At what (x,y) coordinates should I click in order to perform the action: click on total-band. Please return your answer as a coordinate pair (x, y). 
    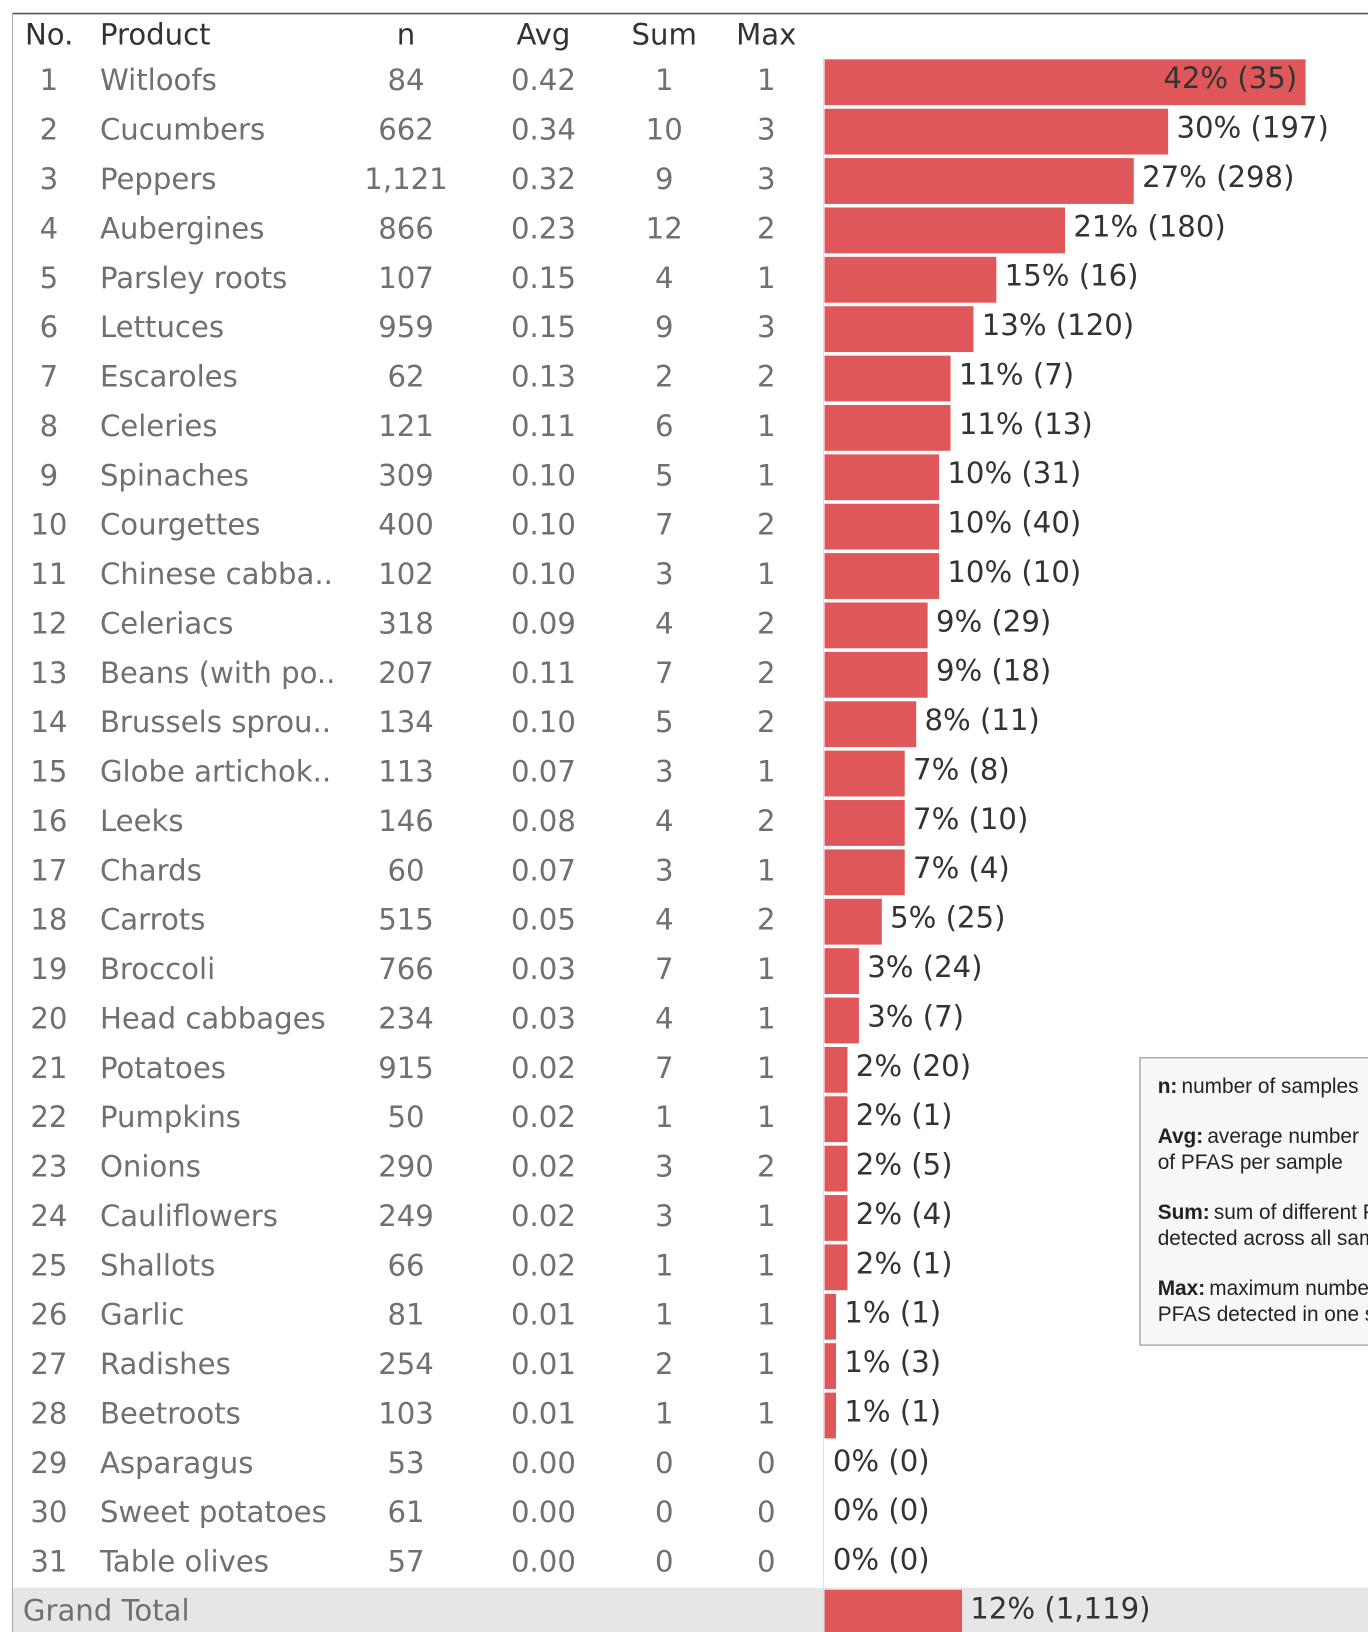
    Looking at the image, I should click on (690, 1609).